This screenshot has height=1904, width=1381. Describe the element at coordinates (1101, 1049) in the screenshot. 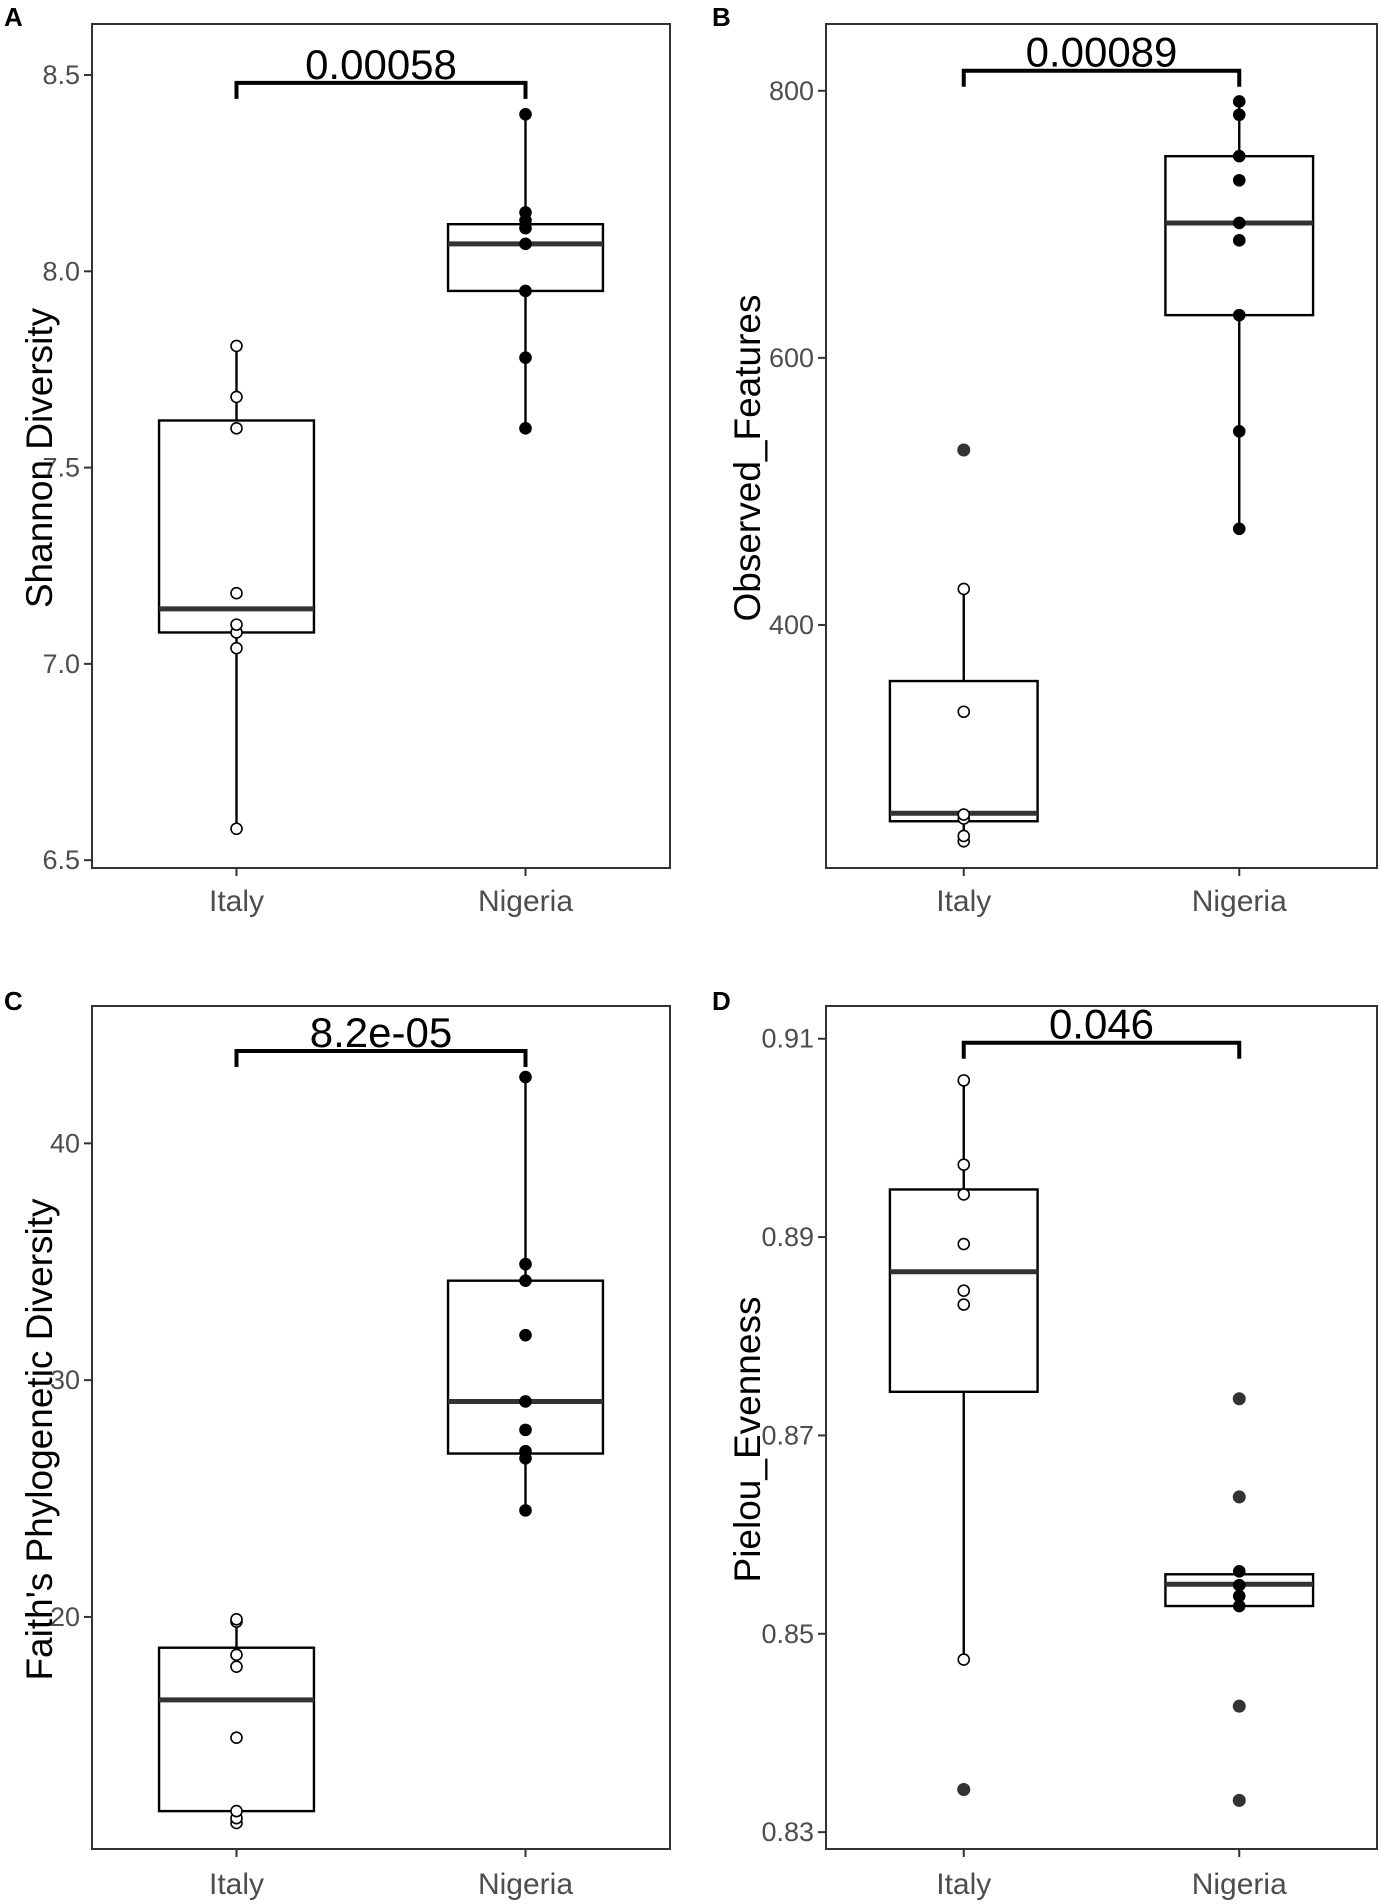

I see `panel-d-bracket` at that location.